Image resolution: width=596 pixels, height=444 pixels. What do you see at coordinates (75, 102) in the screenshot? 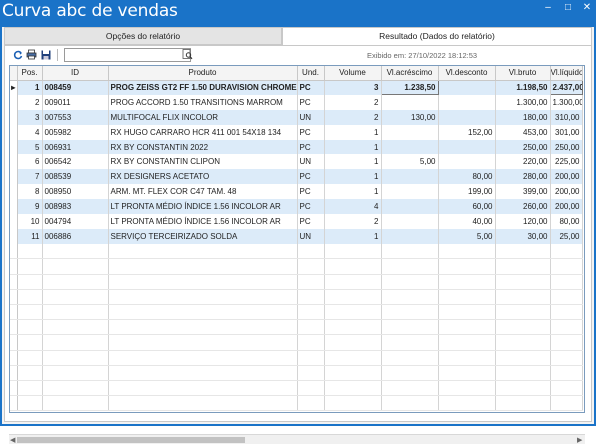
I see `table-cell: 009011` at bounding box center [75, 102].